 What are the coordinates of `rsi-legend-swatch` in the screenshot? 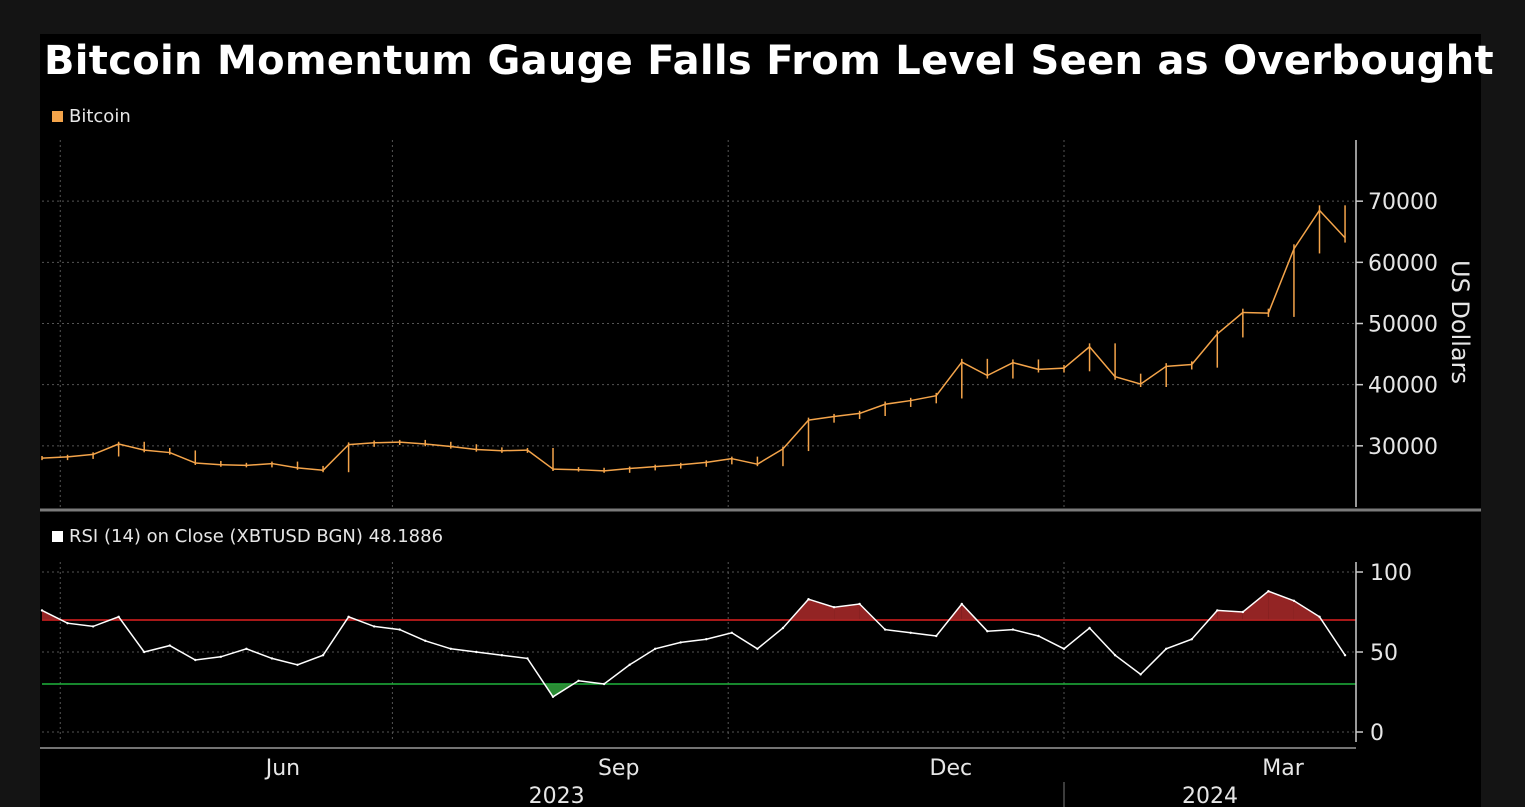 It's located at (57, 536).